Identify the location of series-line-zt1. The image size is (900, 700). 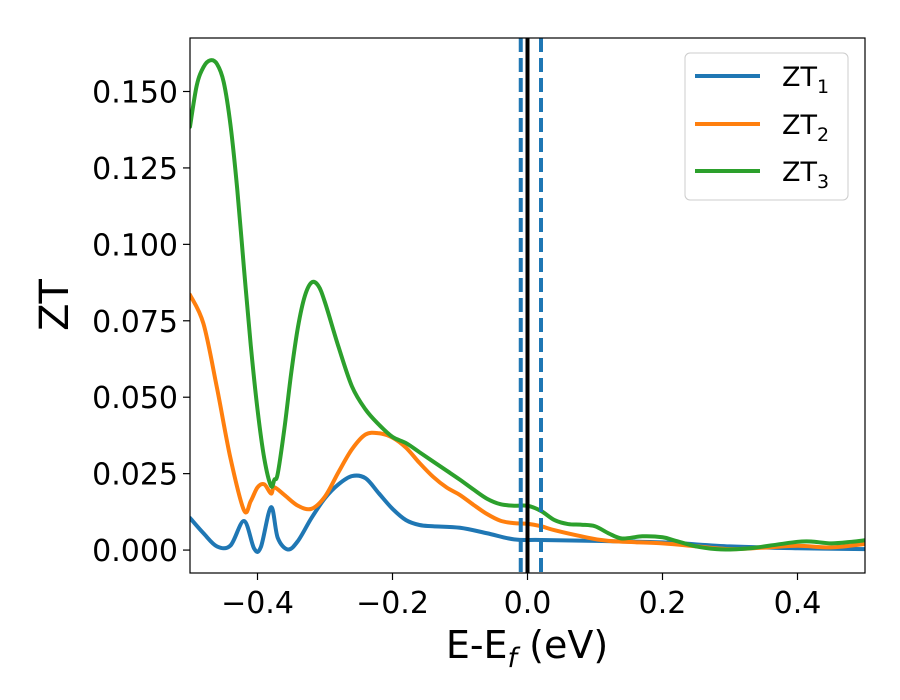
(527, 513).